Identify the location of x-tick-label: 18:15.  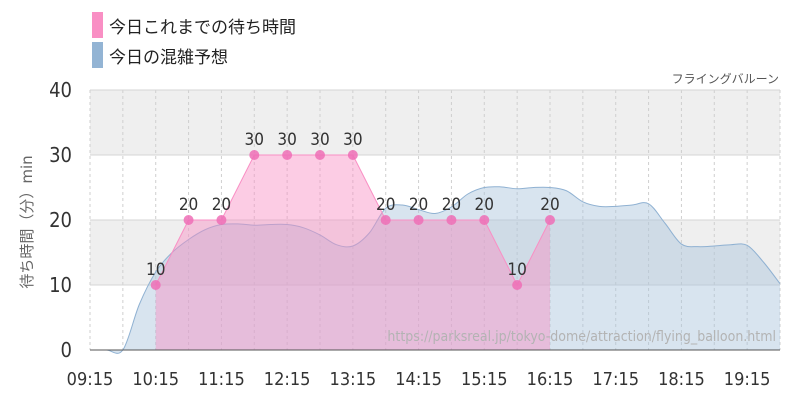
(681, 379).